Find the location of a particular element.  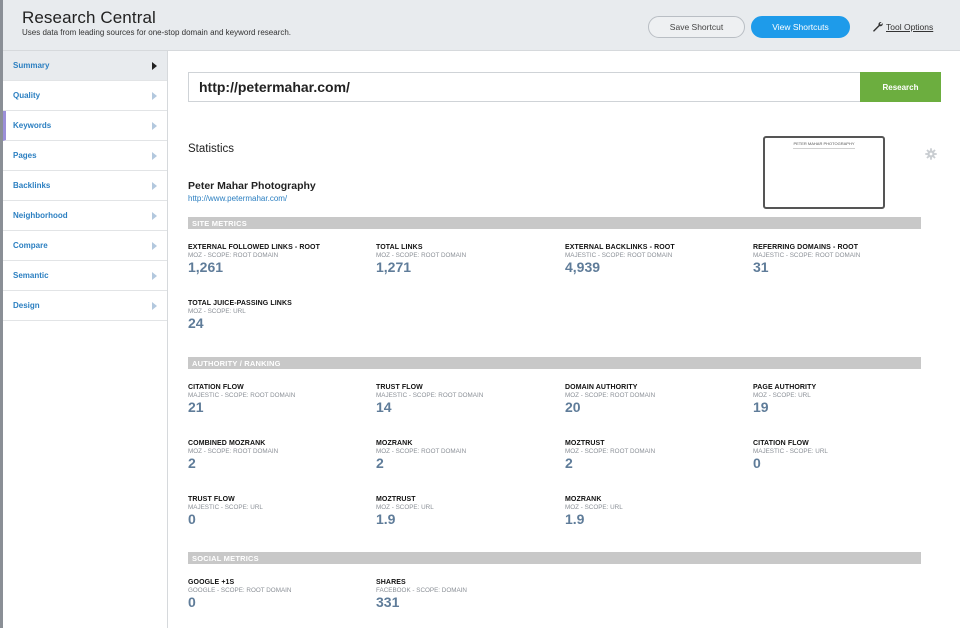

site-name: Peter Mahar Photography is located at coordinates (252, 186).